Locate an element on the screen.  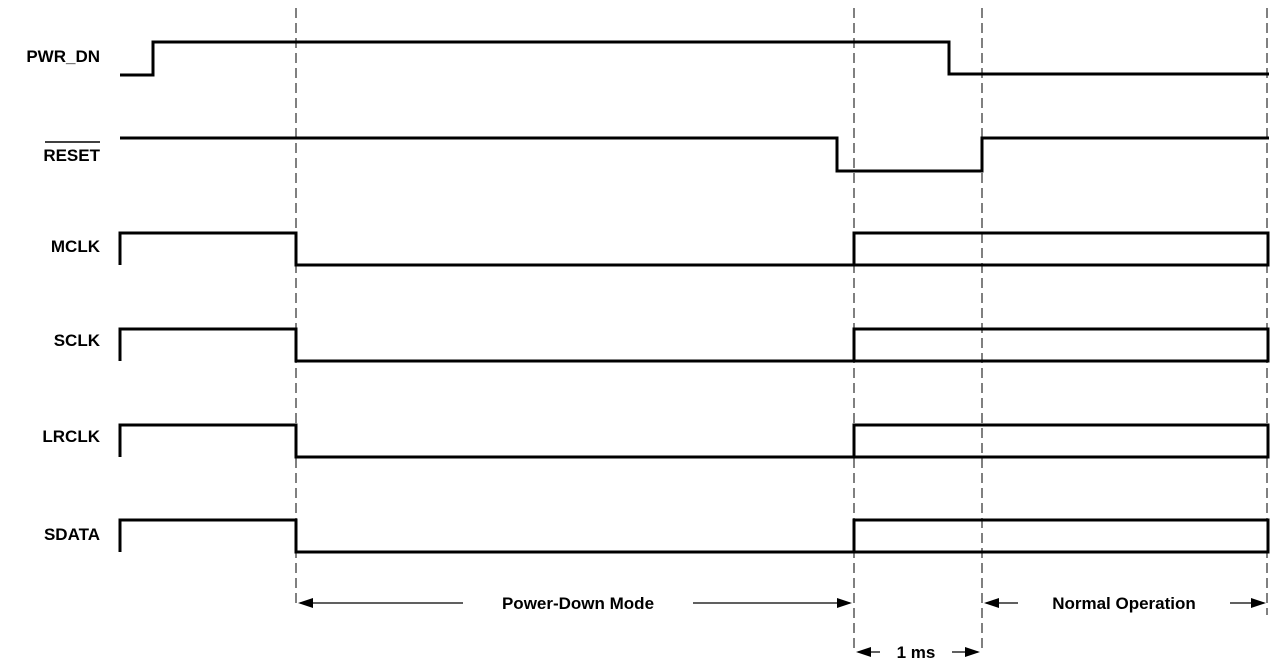
label-pwr-dn: PWR_DN is located at coordinates (63, 56).